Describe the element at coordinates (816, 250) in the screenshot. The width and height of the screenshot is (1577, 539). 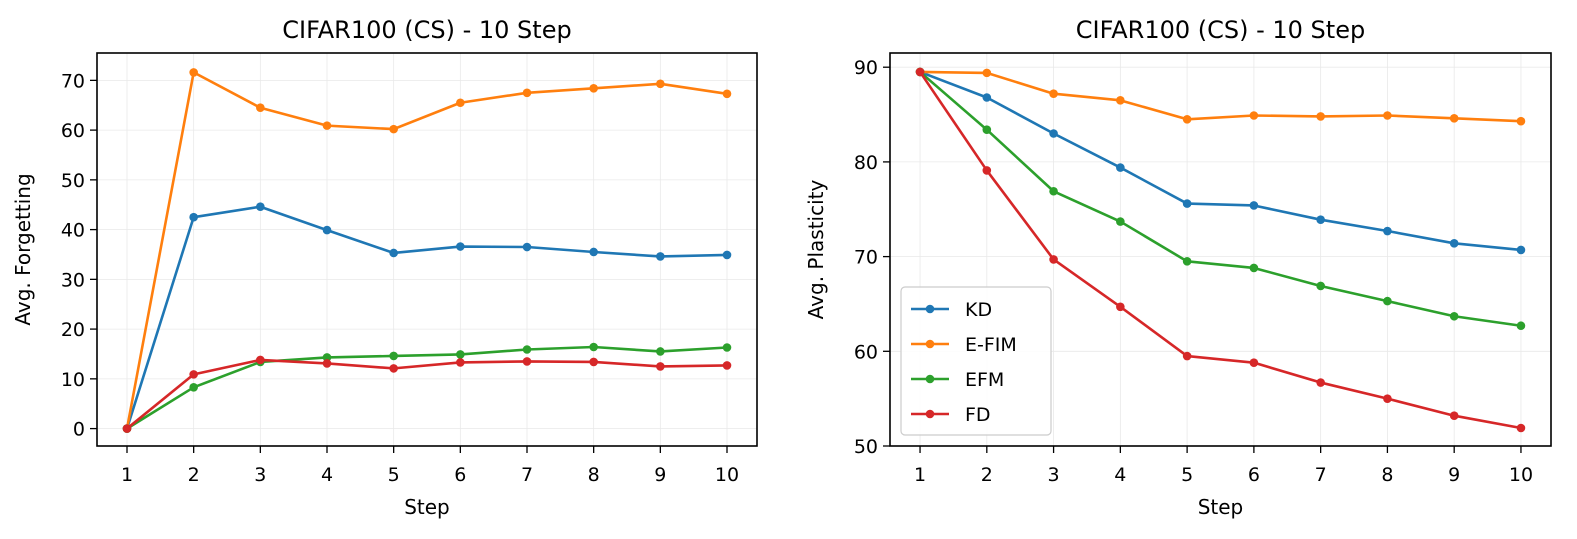
I see `y-axis-label: Avg. Plasticity` at that location.